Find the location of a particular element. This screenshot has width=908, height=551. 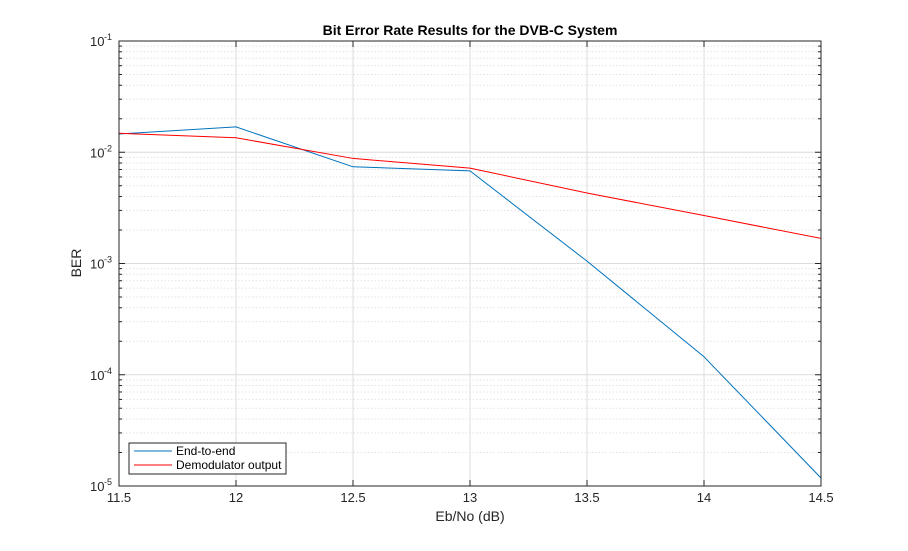

y-tick-exponent: -4 is located at coordinates (108, 371).